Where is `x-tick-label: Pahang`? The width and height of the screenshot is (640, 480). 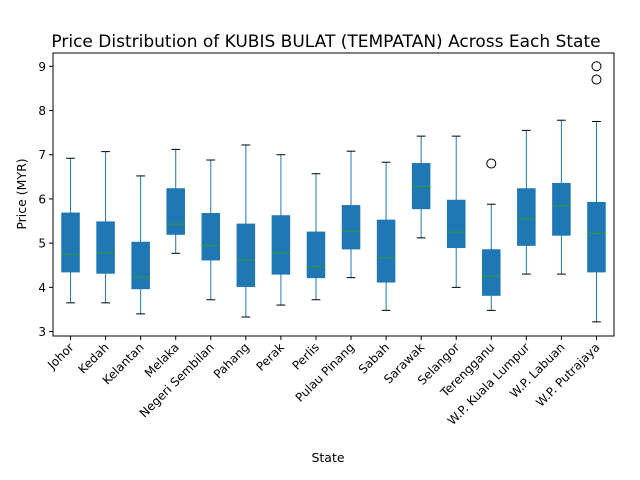
x-tick-label: Pahang is located at coordinates (231, 360).